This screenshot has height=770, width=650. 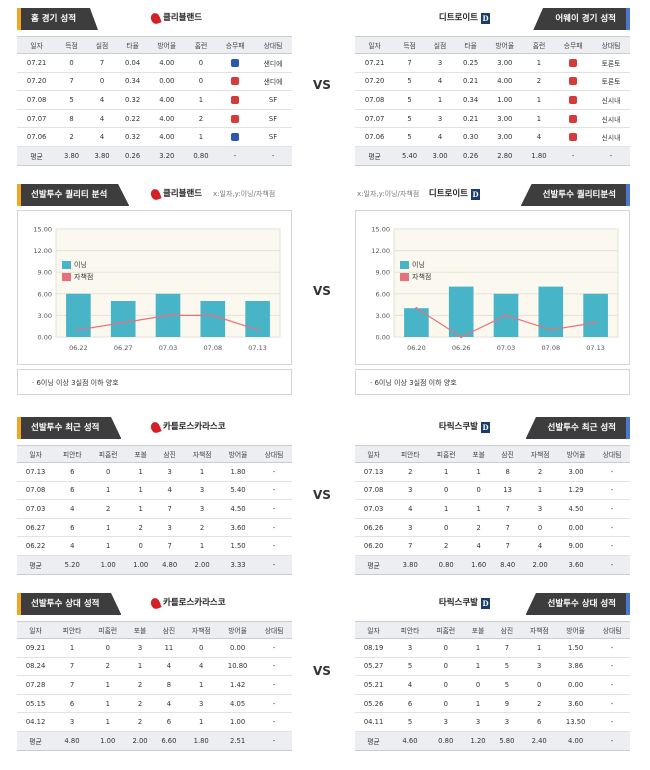 I want to click on x-tick-label: 07.13, so click(x=595, y=348).